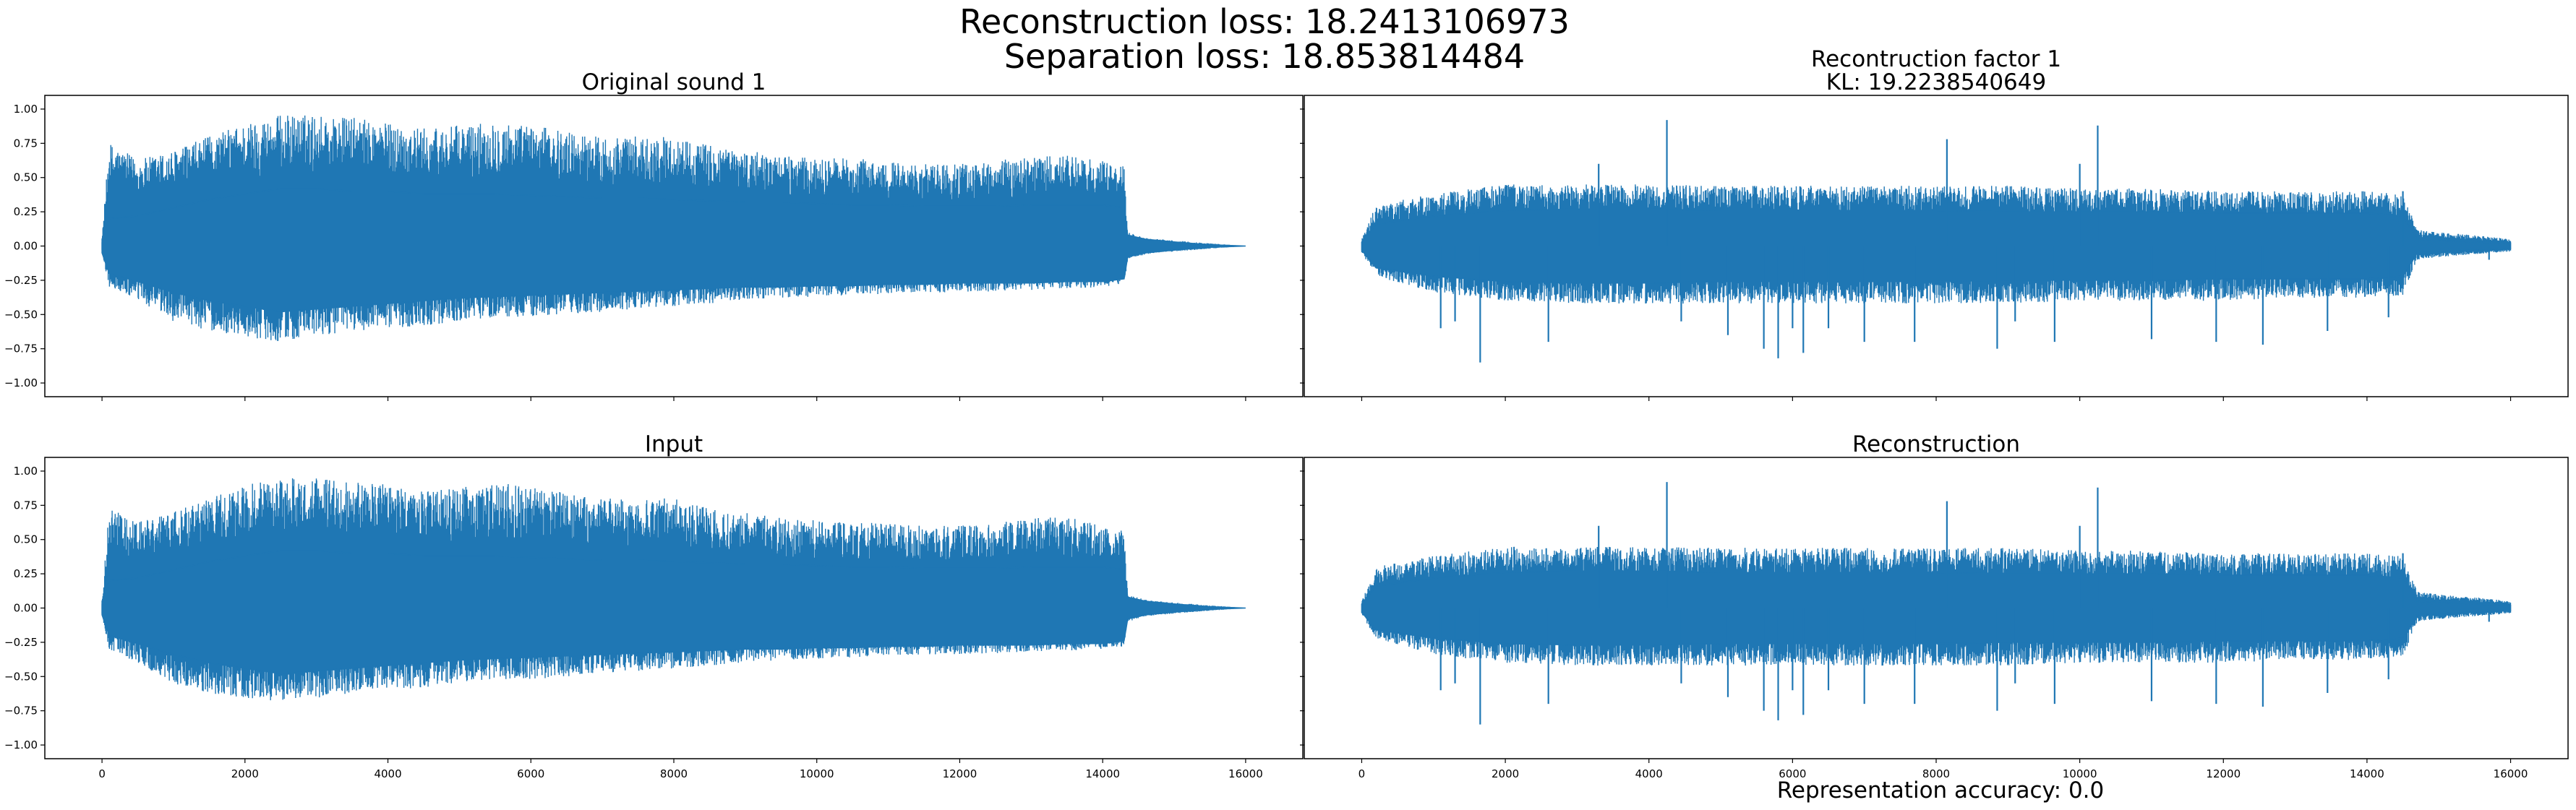 This screenshot has width=2576, height=810. Describe the element at coordinates (1264, 21) in the screenshot. I see `suptitle-line-1: Reconstruction loss: 18.2413106973` at that location.